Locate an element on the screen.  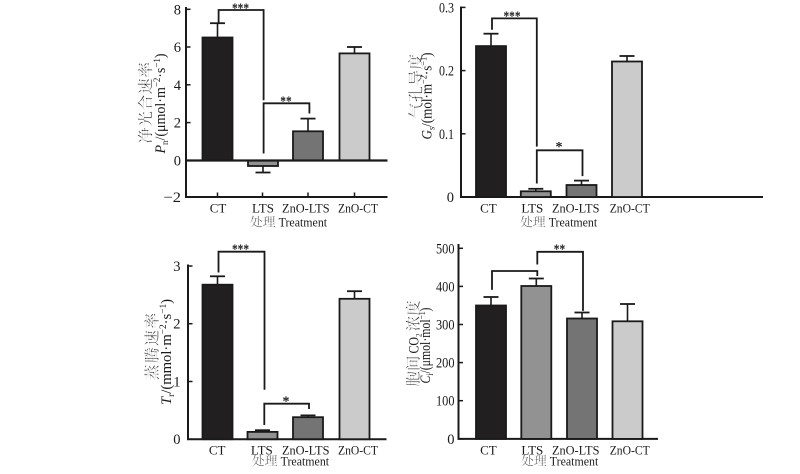
svg-text: Tr/(mmol·m−2·s−1) is located at coordinates (168, 352).